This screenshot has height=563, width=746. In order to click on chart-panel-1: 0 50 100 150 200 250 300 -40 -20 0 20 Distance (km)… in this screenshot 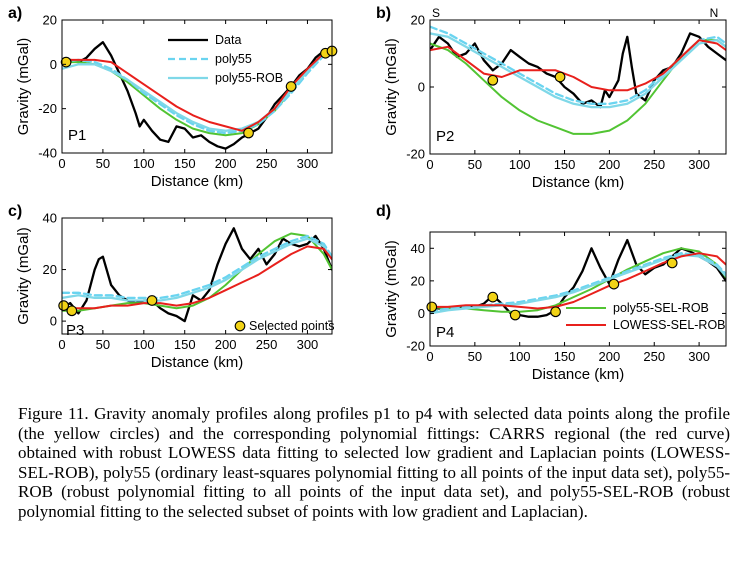, I will do `click(173, 97)`.